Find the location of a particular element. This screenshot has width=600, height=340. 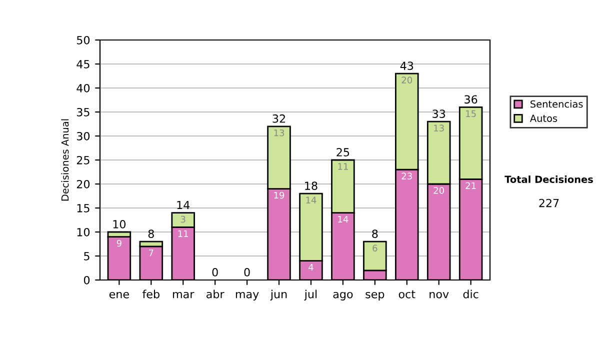

y-tick-label: 15 is located at coordinates (83, 208).